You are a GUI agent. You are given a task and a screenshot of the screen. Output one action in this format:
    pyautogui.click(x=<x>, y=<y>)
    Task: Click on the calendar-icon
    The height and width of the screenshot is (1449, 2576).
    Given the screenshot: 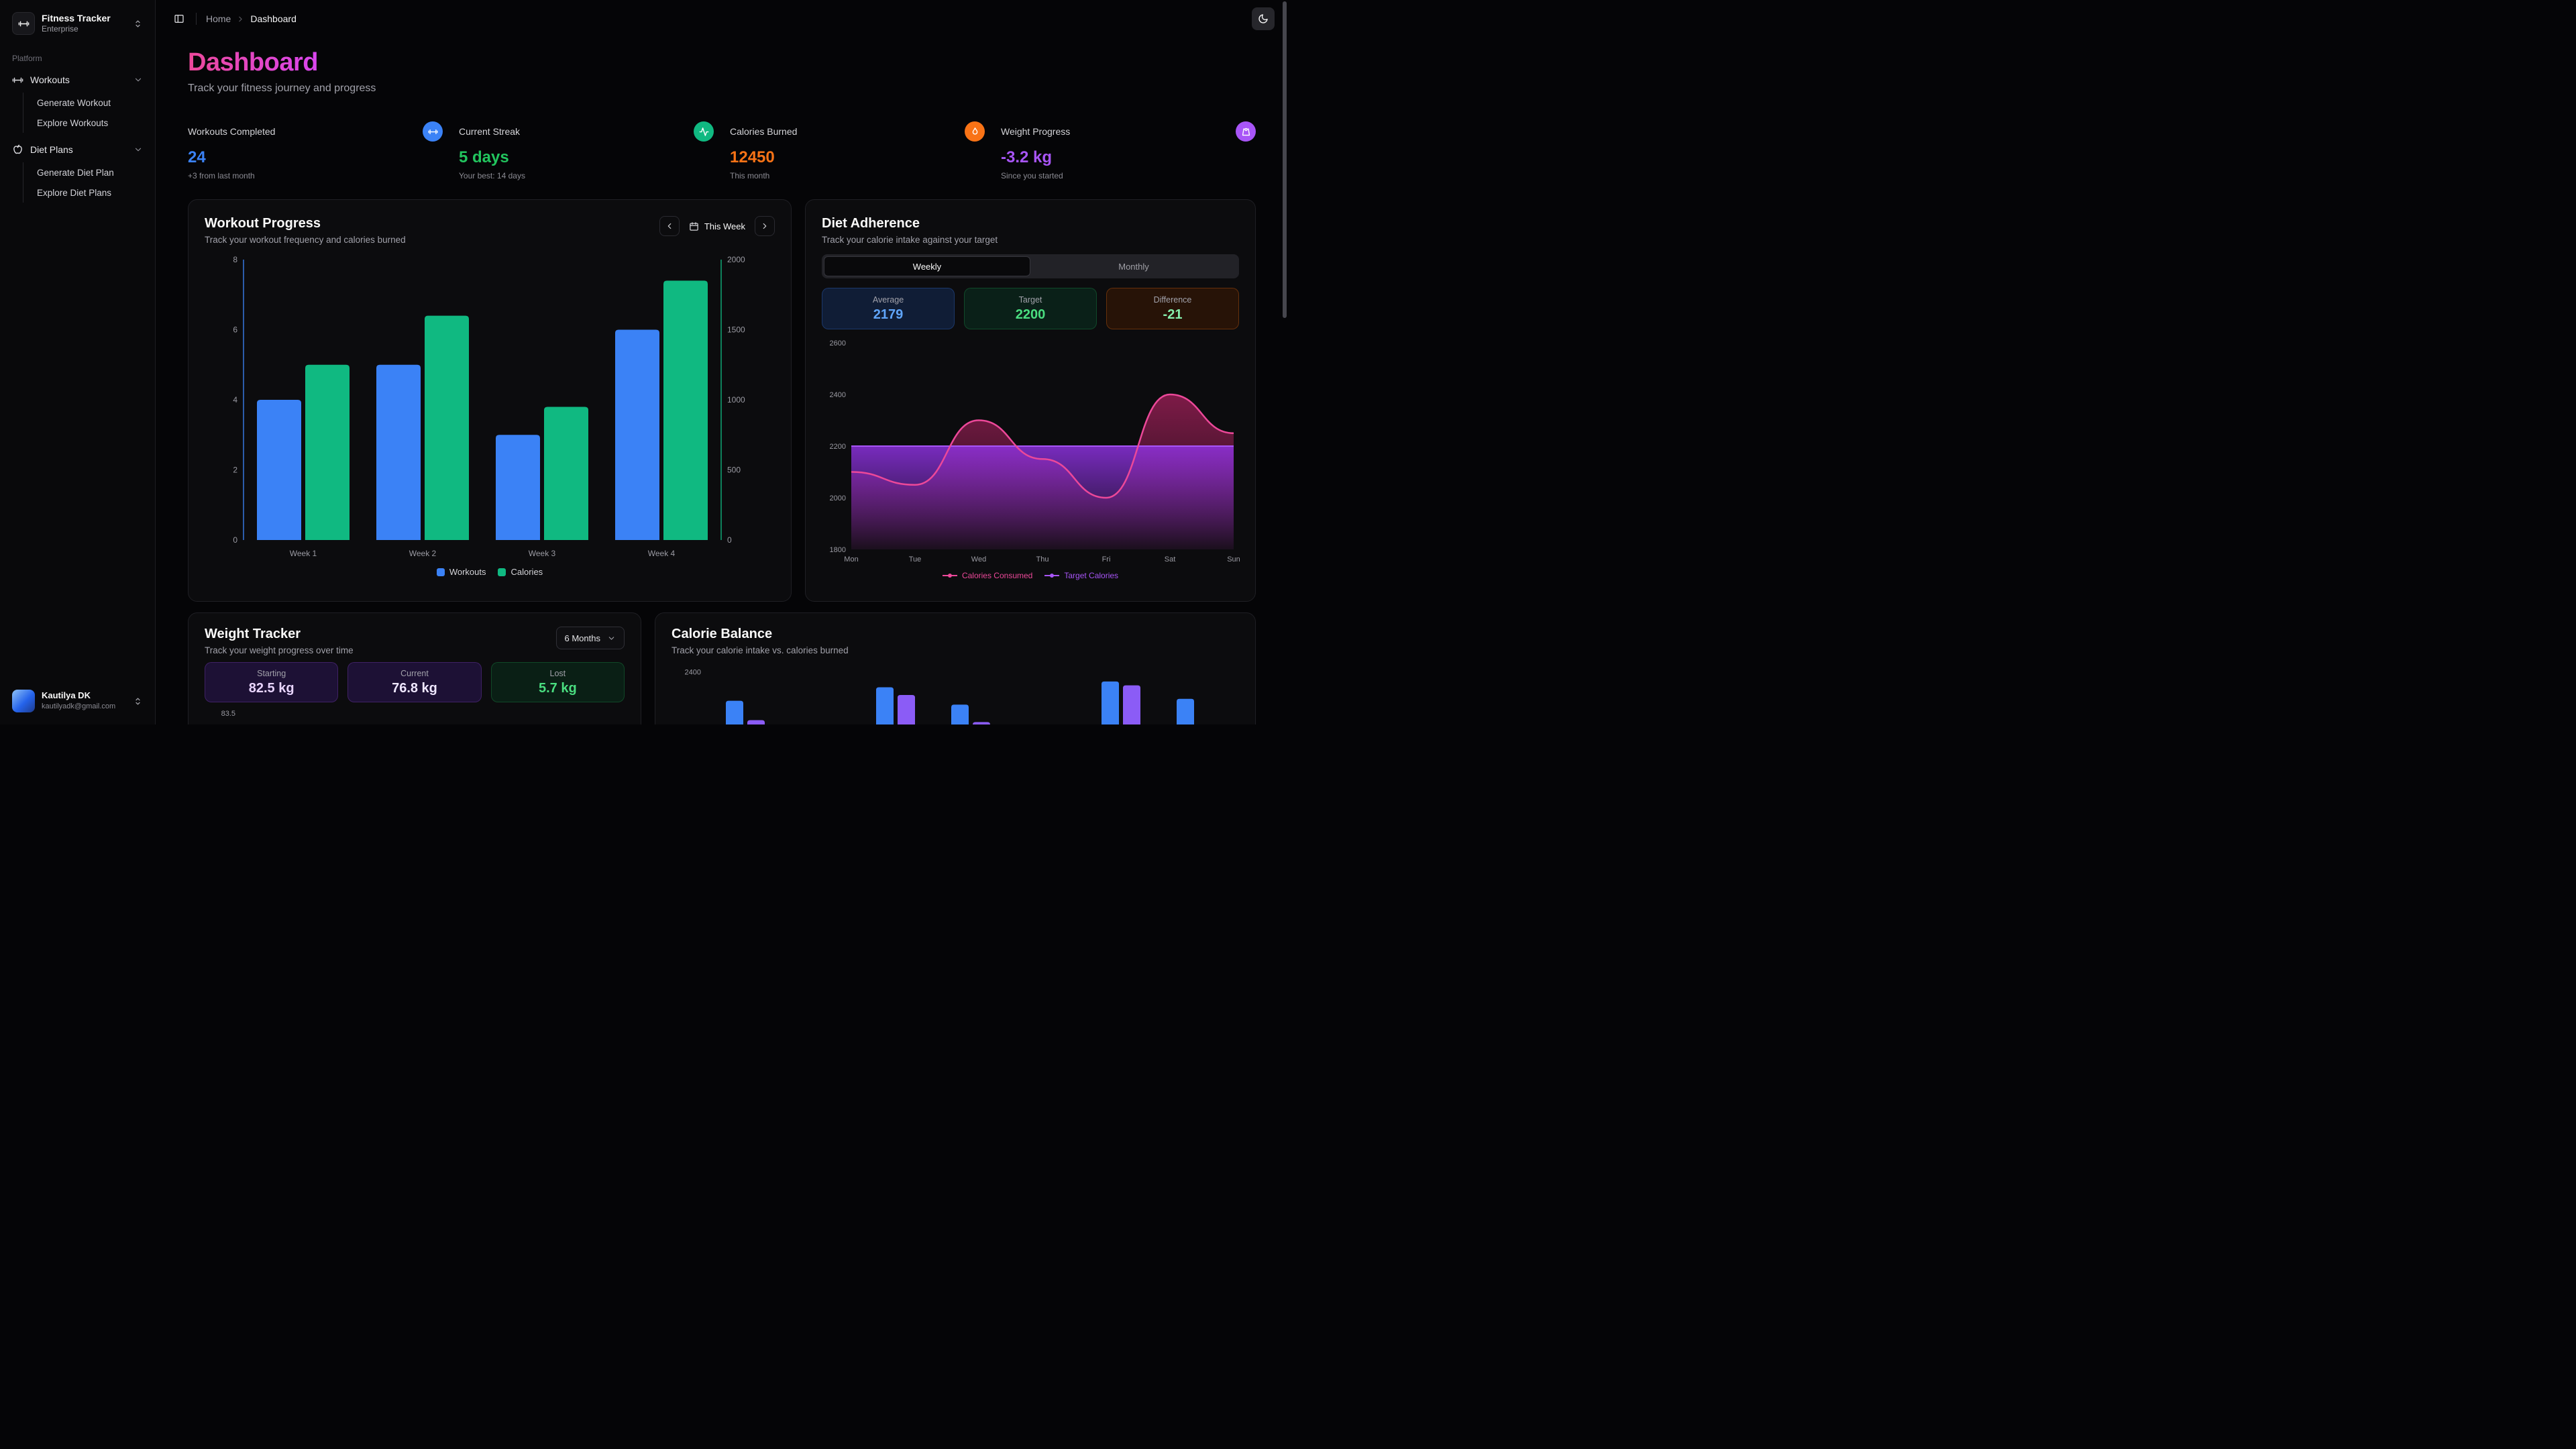 What is the action you would take?
    pyautogui.click(x=694, y=226)
    